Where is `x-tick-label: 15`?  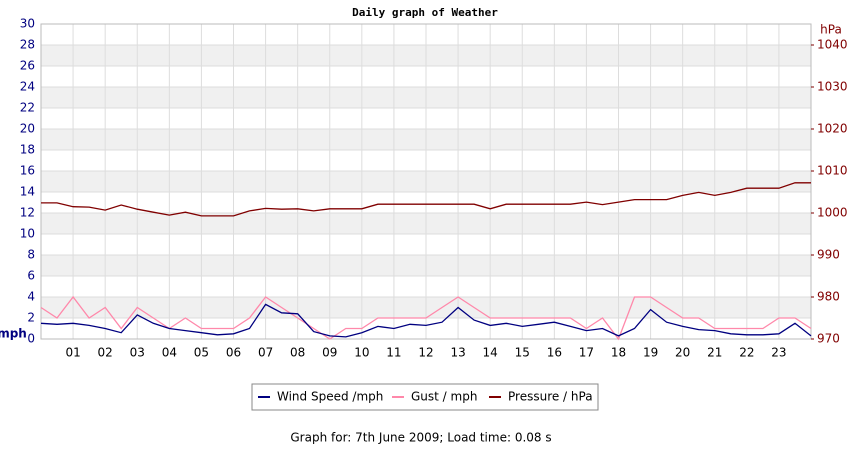 x-tick-label: 15 is located at coordinates (522, 353).